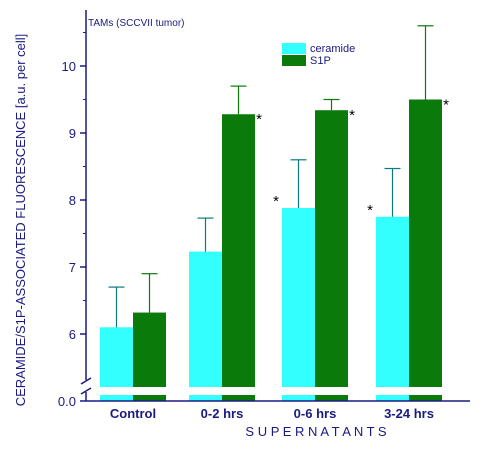 This screenshot has width=500, height=454. I want to click on x-category-label: 0-2 hrs, so click(222, 413).